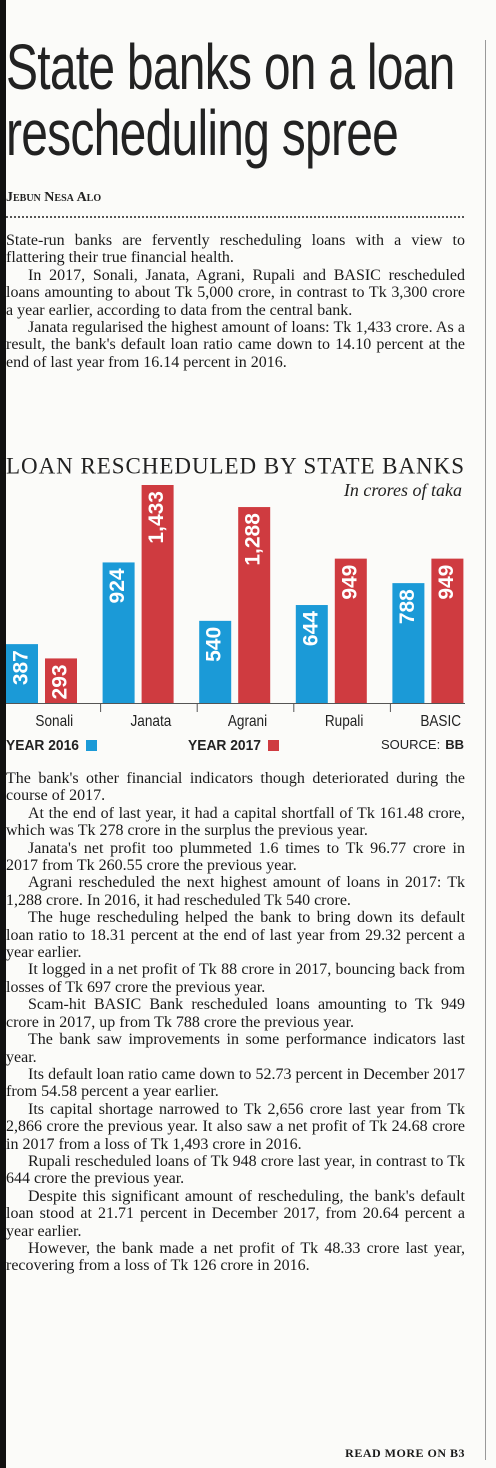 This screenshot has width=496, height=1468. Describe the element at coordinates (402, 490) in the screenshot. I see `chart-subtitle: In crores of taka` at that location.